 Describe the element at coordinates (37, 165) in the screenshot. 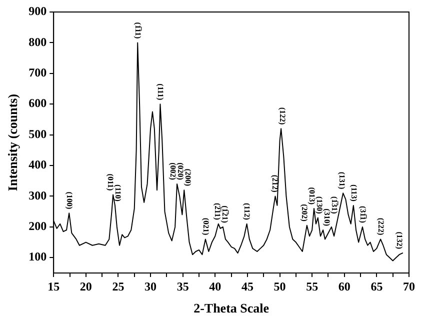

I see `y-tick-label: 400` at that location.